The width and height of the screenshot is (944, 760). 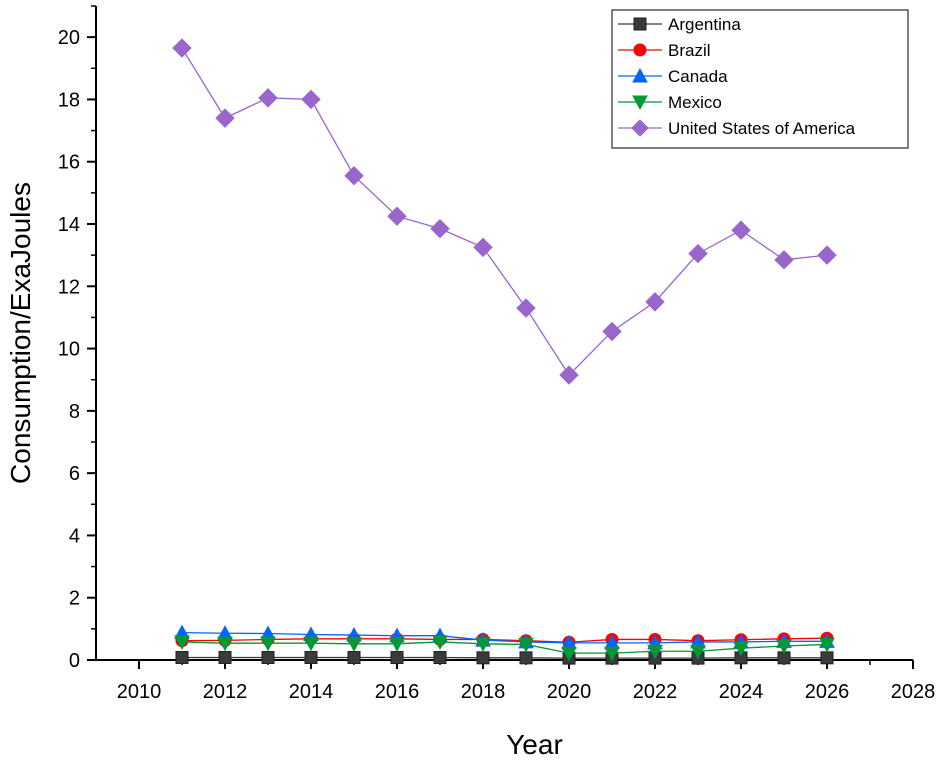 What do you see at coordinates (913, 692) in the screenshot?
I see `x-tick-label: 2028` at bounding box center [913, 692].